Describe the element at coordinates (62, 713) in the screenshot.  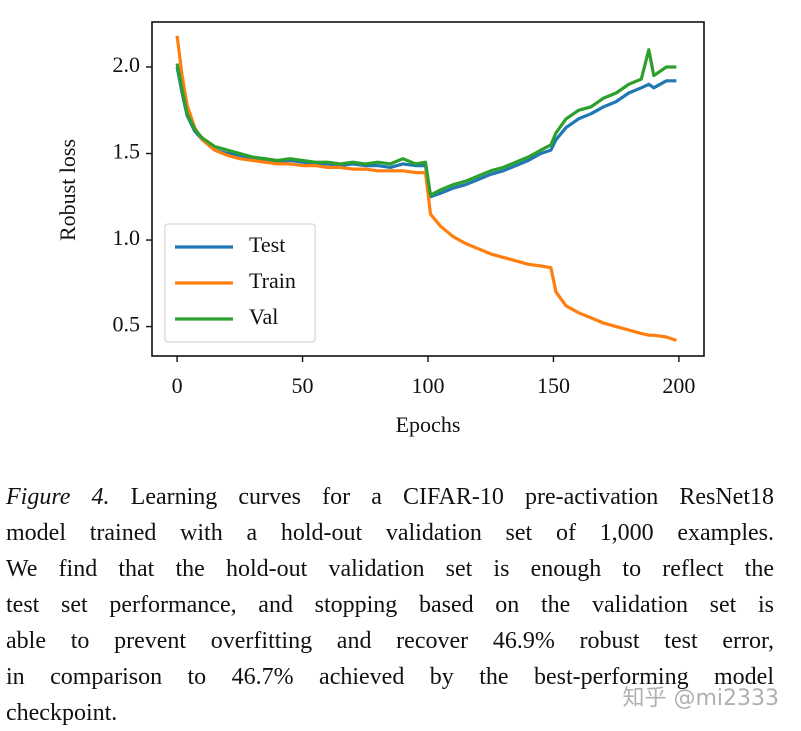
I see `caption-text: checkpoint.` at that location.